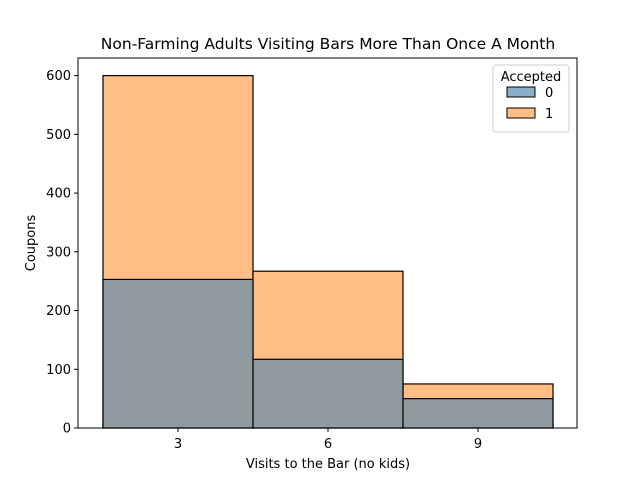 This screenshot has height=480, width=640. Describe the element at coordinates (178, 444) in the screenshot. I see `x-tick-label-3: 3` at that location.